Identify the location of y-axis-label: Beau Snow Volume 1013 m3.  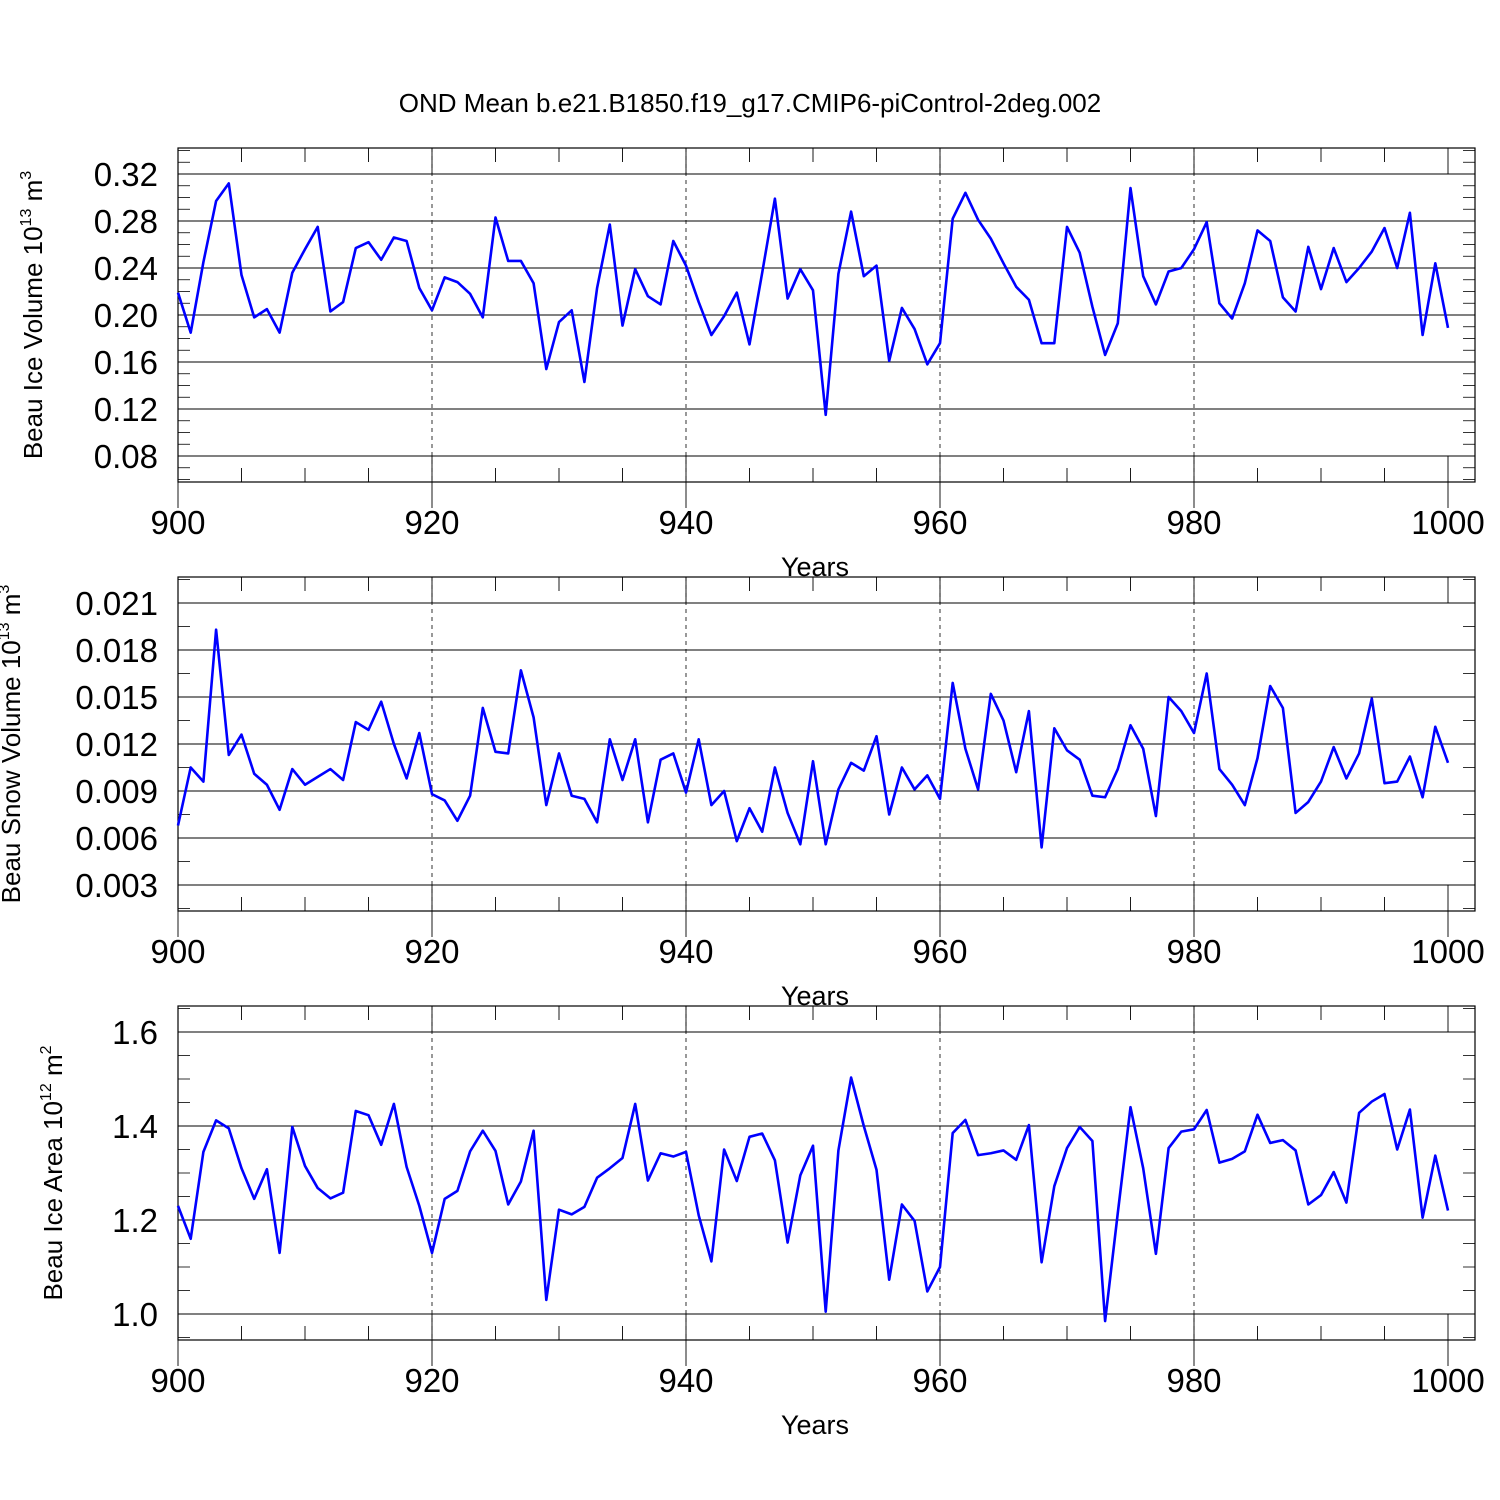
(13, 744).